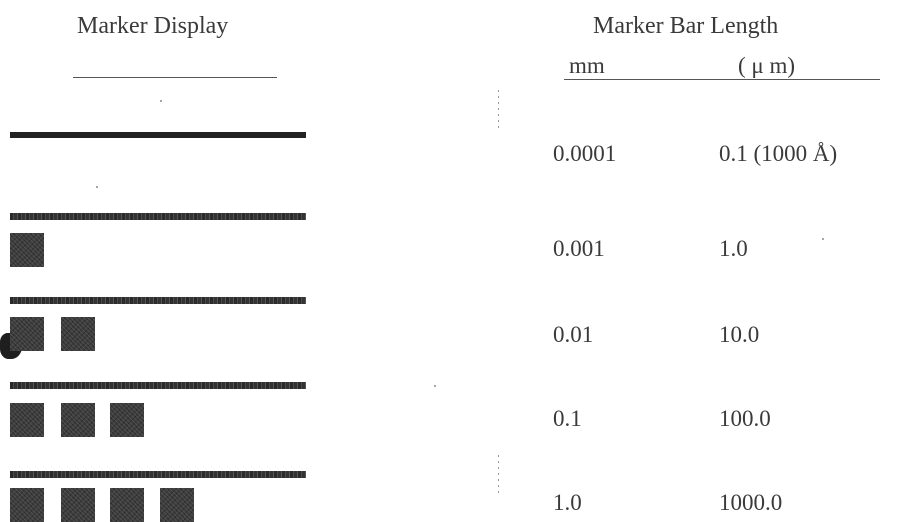 Image resolution: width=911 pixels, height=522 pixels. Describe the element at coordinates (585, 153) in the screenshot. I see `mm-value: 0.0001` at that location.